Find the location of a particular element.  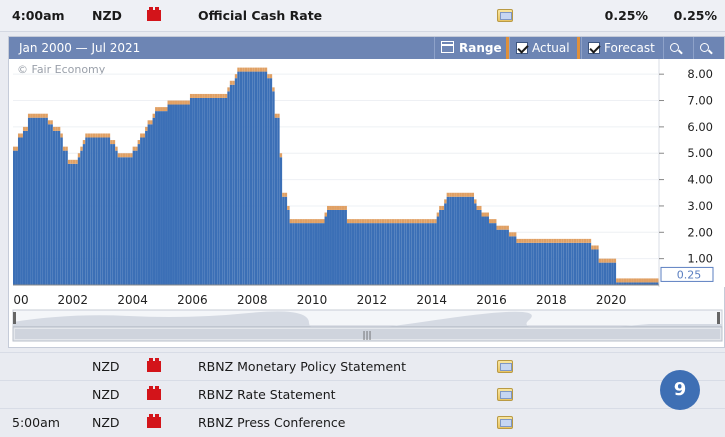

event-title: RBNZ Press Conference is located at coordinates (272, 422).